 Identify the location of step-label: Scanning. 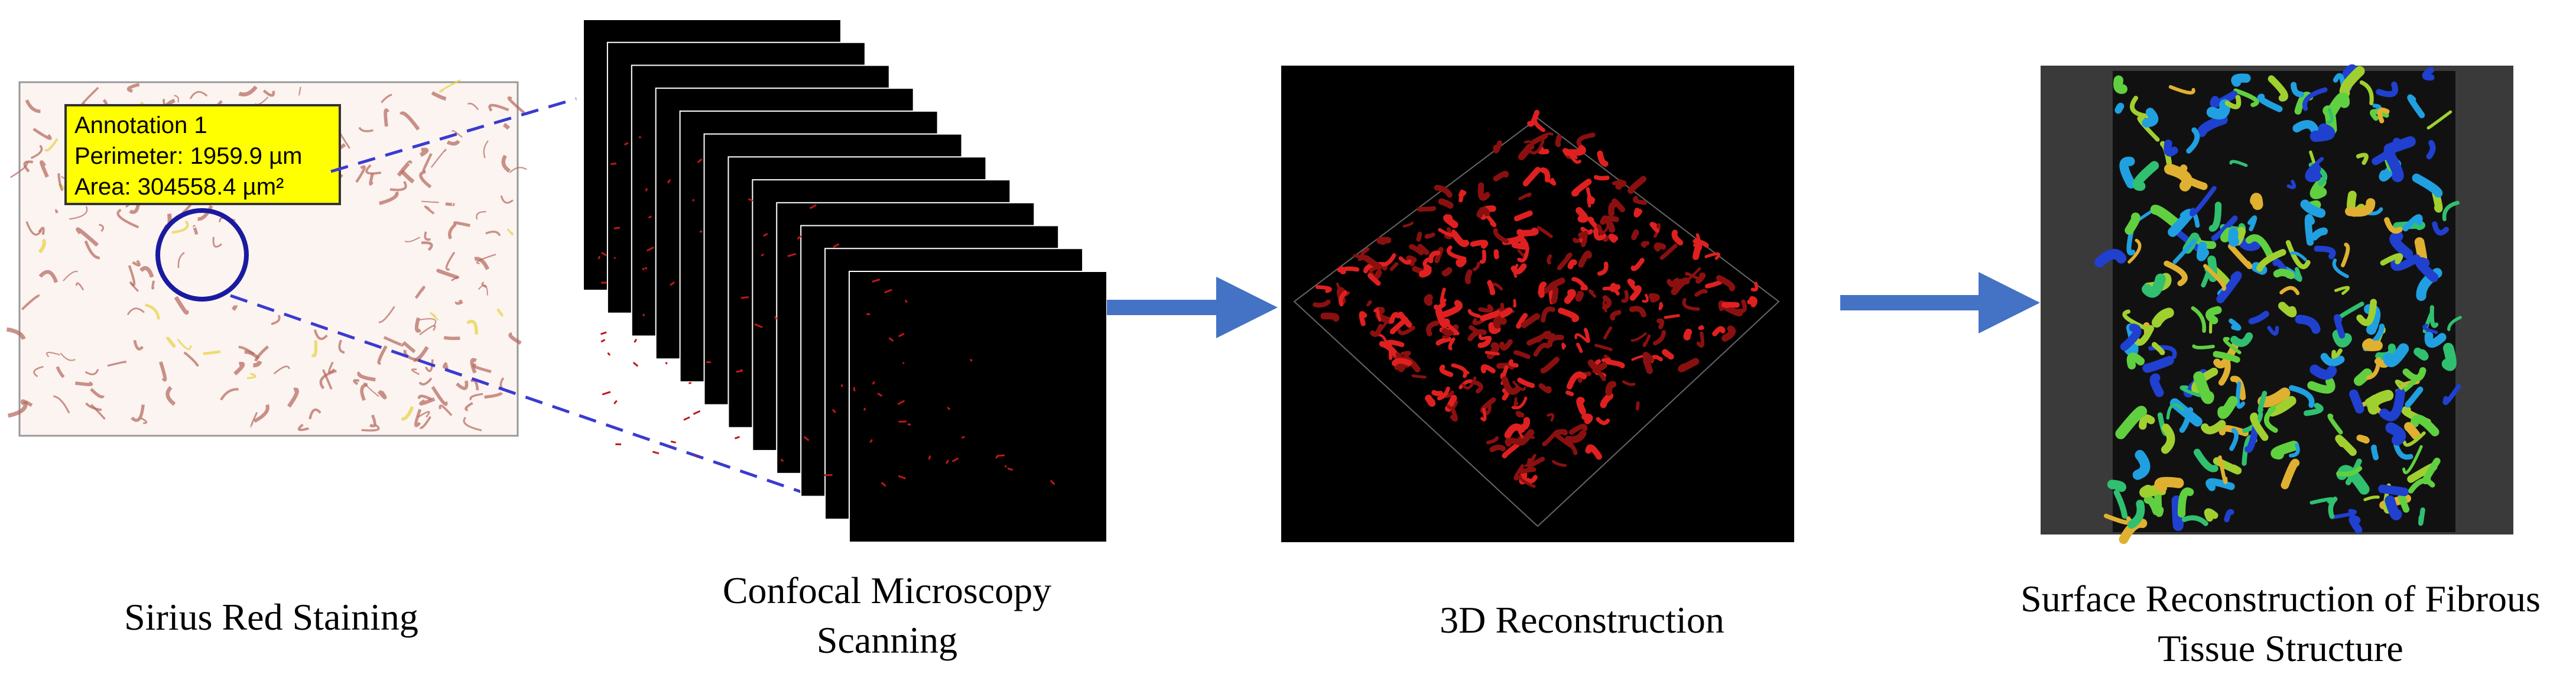
(887, 640).